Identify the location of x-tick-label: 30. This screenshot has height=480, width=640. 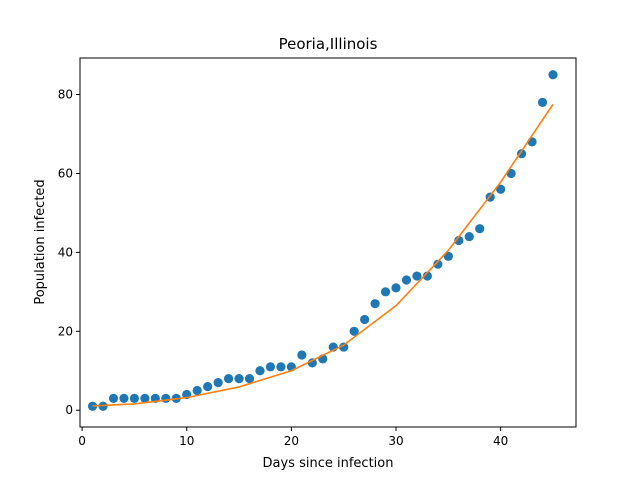
(395, 441).